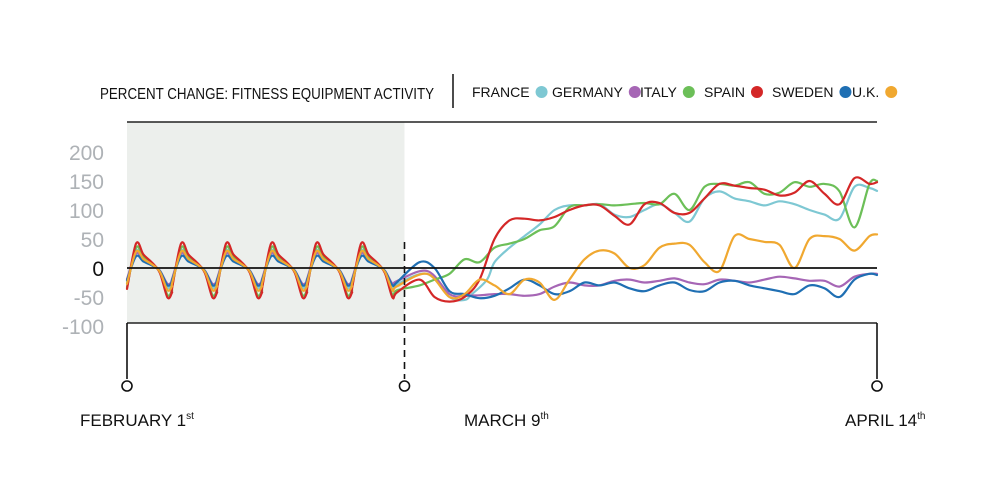 This screenshot has height=496, width=992. Describe the element at coordinates (98, 269) in the screenshot. I see `y-tick-label: 0` at that location.